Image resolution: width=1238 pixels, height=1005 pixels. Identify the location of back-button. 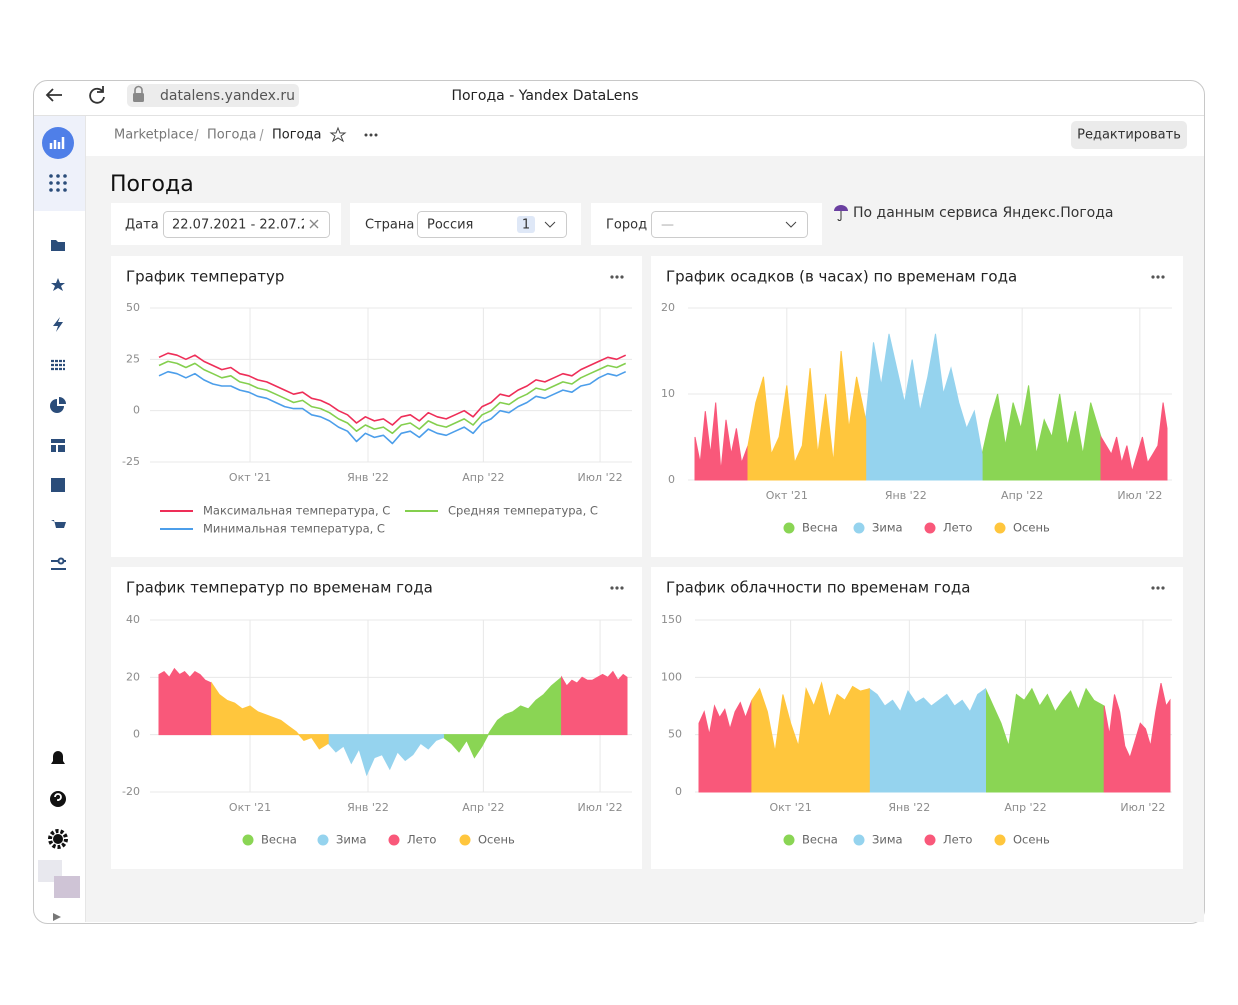
(53, 95).